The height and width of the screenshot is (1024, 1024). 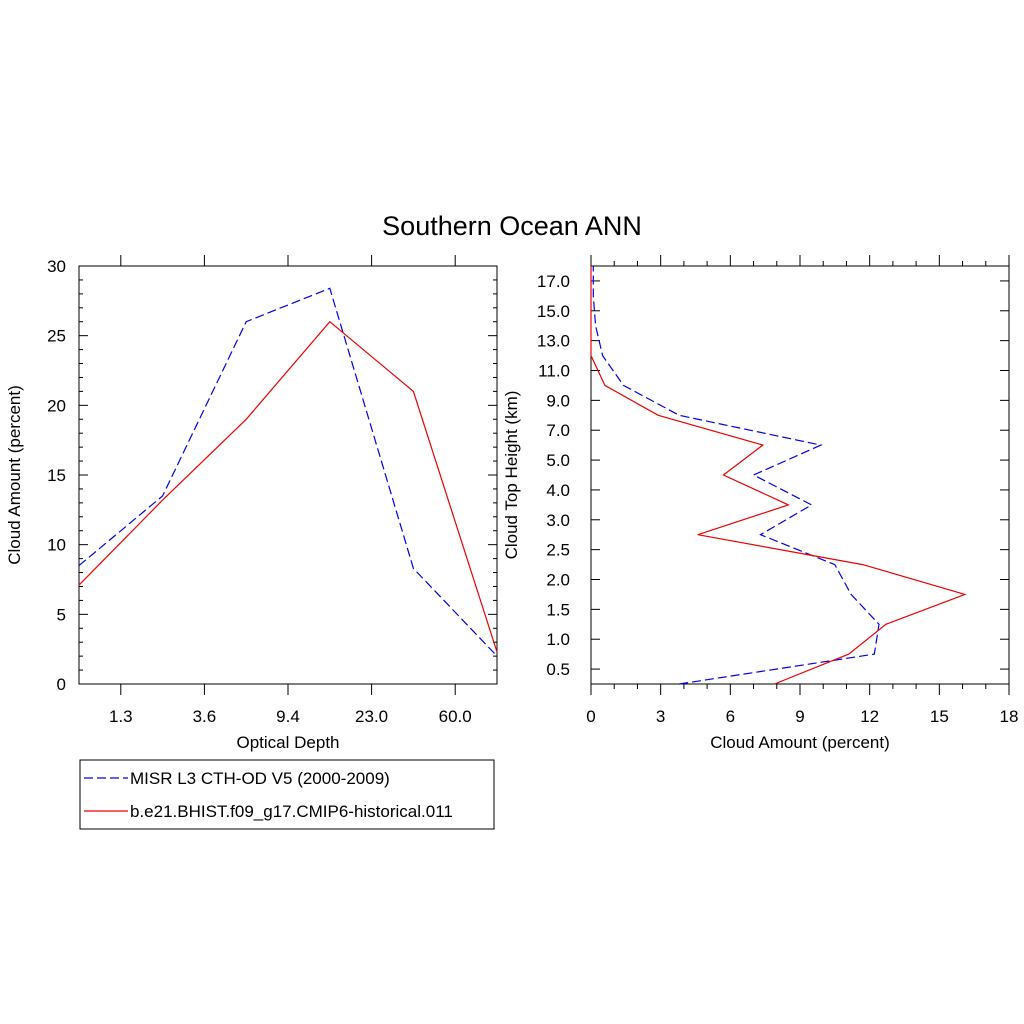 I want to click on right-x-tick-label: 3, so click(x=660, y=716).